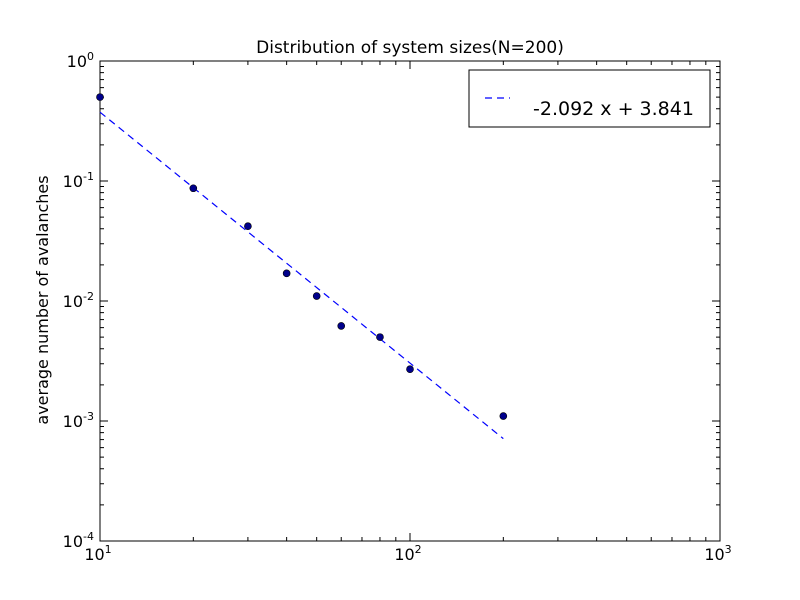 This screenshot has width=800, height=600. Describe the element at coordinates (88, 536) in the screenshot. I see `y-tick-label-exponent: -4` at that location.